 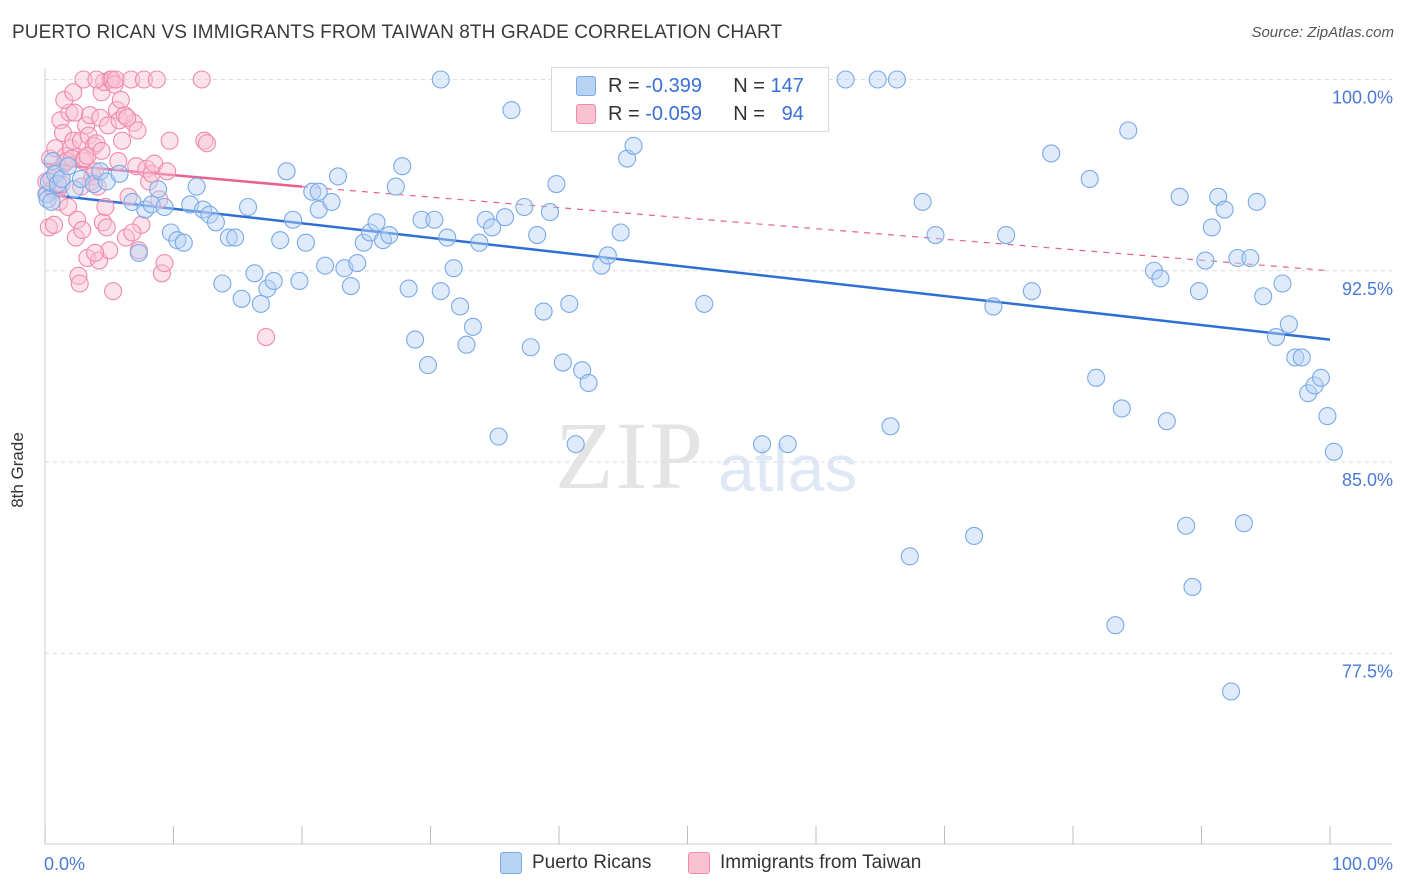 What do you see at coordinates (788, 468) in the screenshot?
I see `watermark-atlas: atlas` at bounding box center [788, 468].